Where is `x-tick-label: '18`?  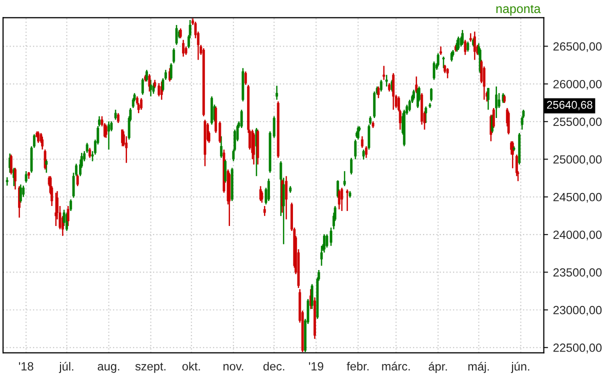 x-tick-label: '18 is located at coordinates (26, 366).